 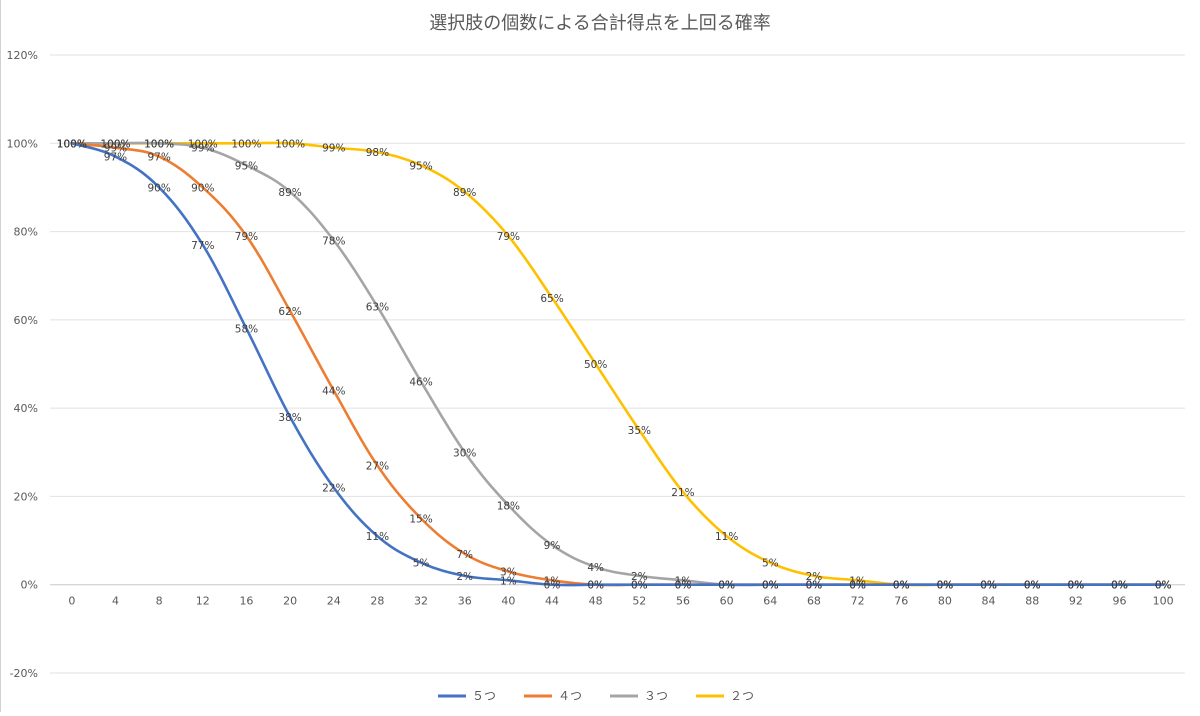 I want to click on data-label: 35%, so click(x=639, y=431).